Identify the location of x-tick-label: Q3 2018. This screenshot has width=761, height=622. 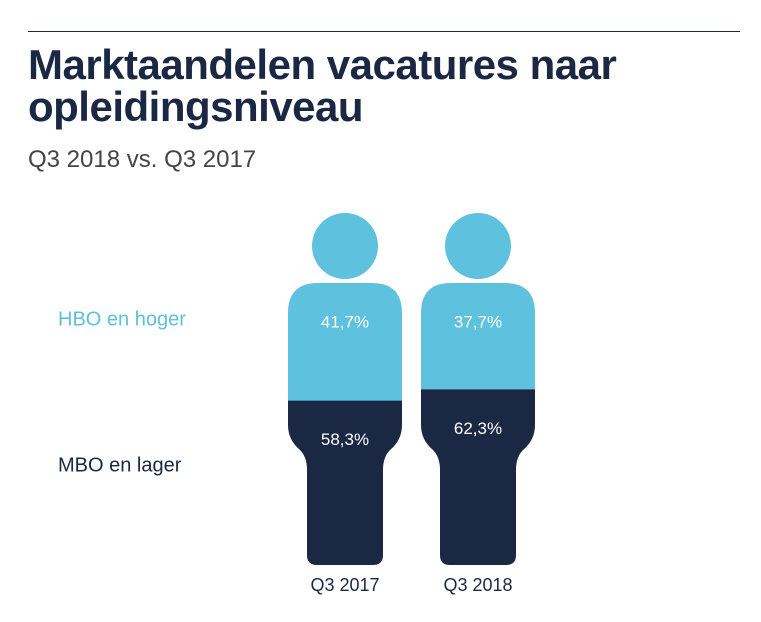
(477, 585).